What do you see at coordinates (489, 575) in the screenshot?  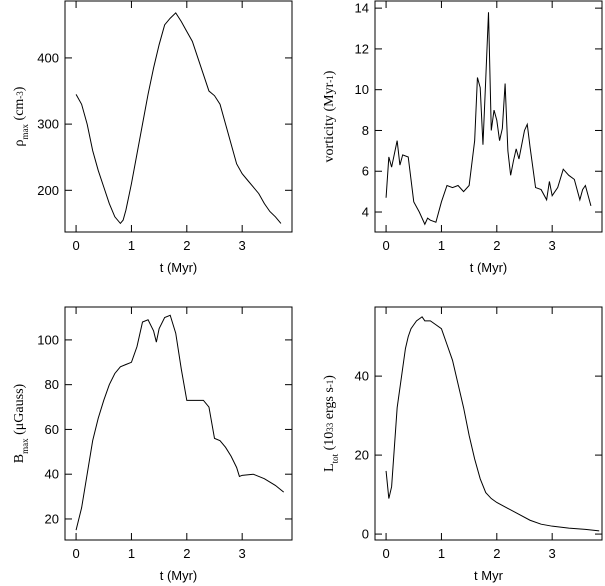 I see `x-axis-label: t Myr` at bounding box center [489, 575].